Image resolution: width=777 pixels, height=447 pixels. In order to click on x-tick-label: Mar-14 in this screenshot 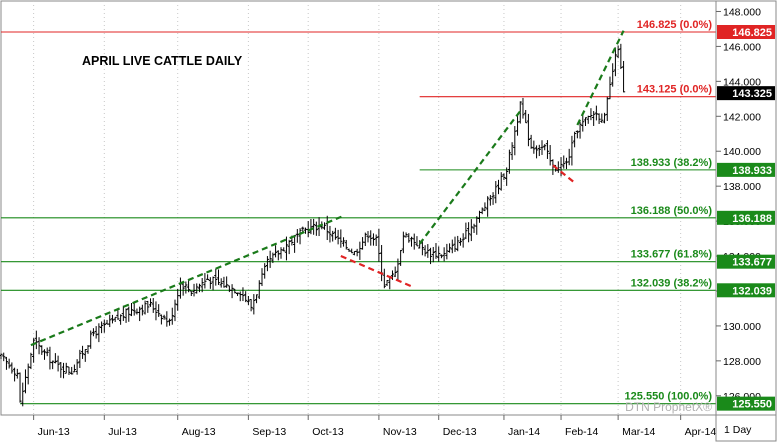, I will do `click(638, 432)`.